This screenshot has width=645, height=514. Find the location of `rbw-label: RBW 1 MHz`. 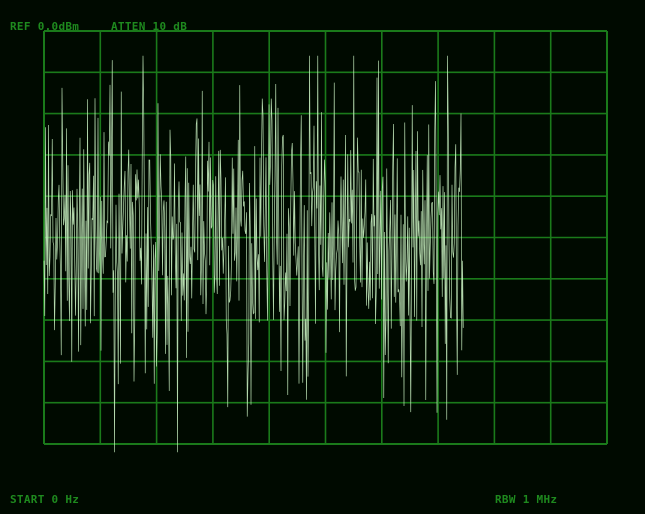

rbw-label: RBW 1 MHz is located at coordinates (526, 499).